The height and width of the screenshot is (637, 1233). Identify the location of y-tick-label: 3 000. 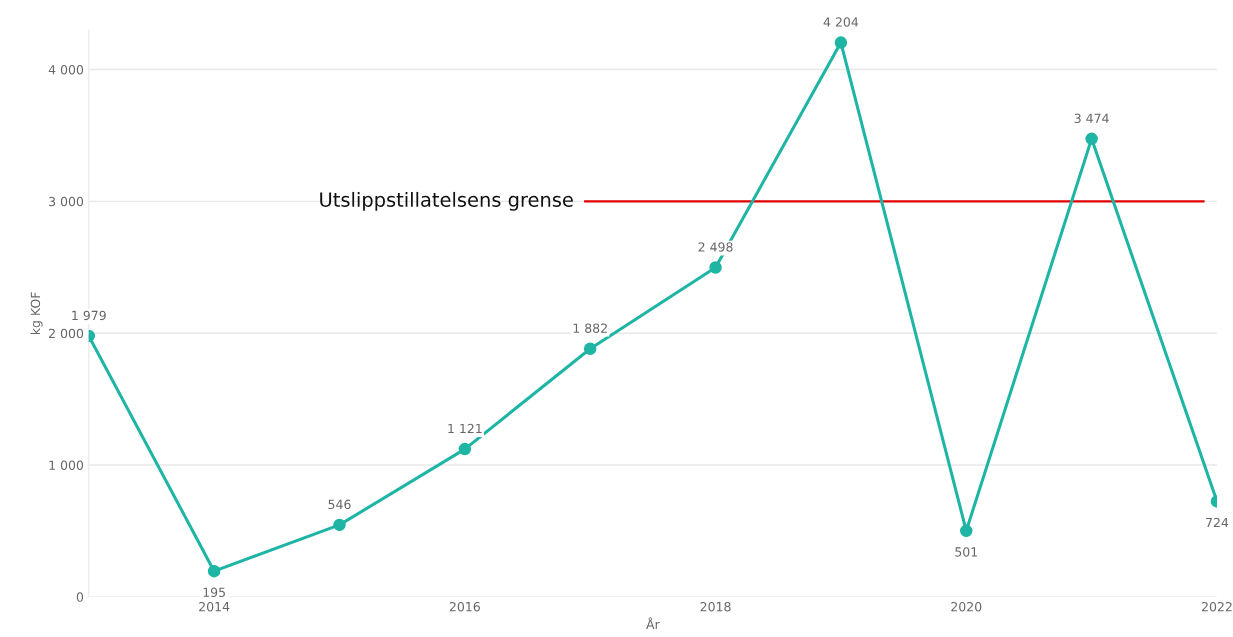
(66, 201).